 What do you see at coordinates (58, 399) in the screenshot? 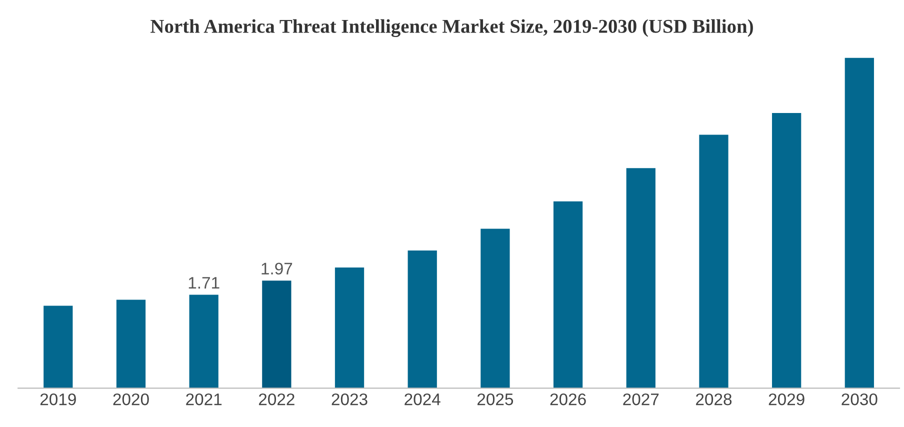
I see `x-tick-label: 2019` at bounding box center [58, 399].